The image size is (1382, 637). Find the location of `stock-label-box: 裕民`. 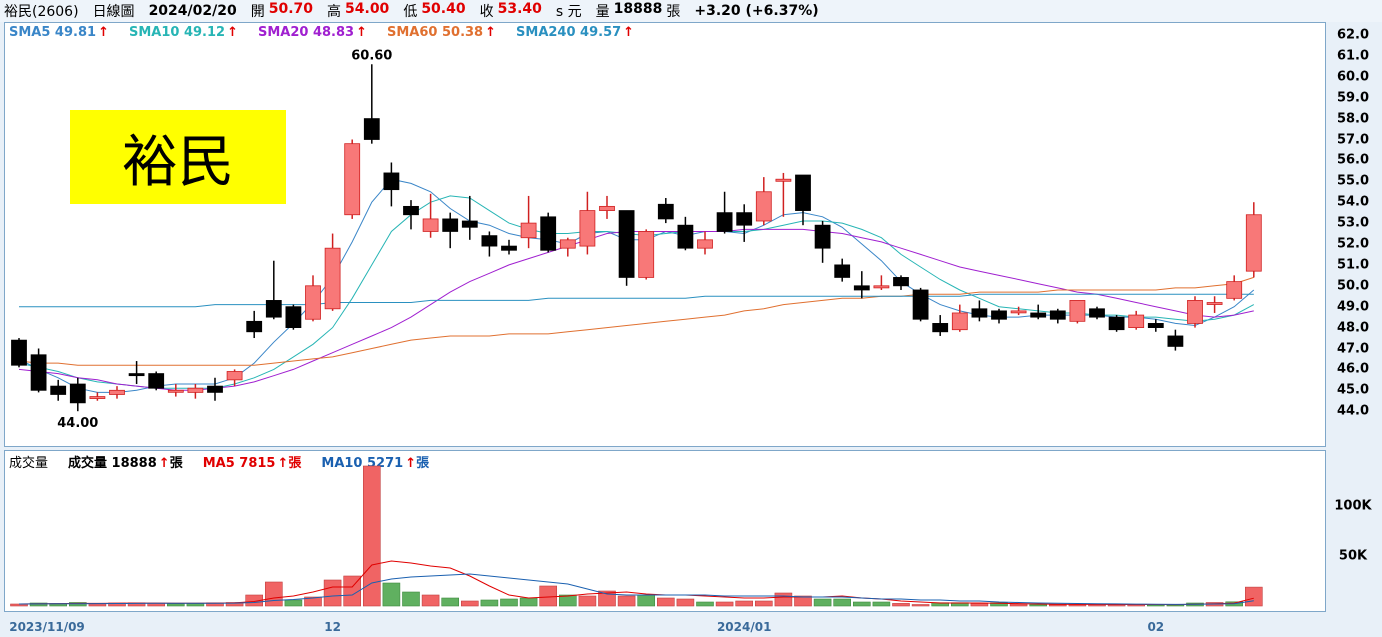

stock-label-box: 裕民 is located at coordinates (178, 157).